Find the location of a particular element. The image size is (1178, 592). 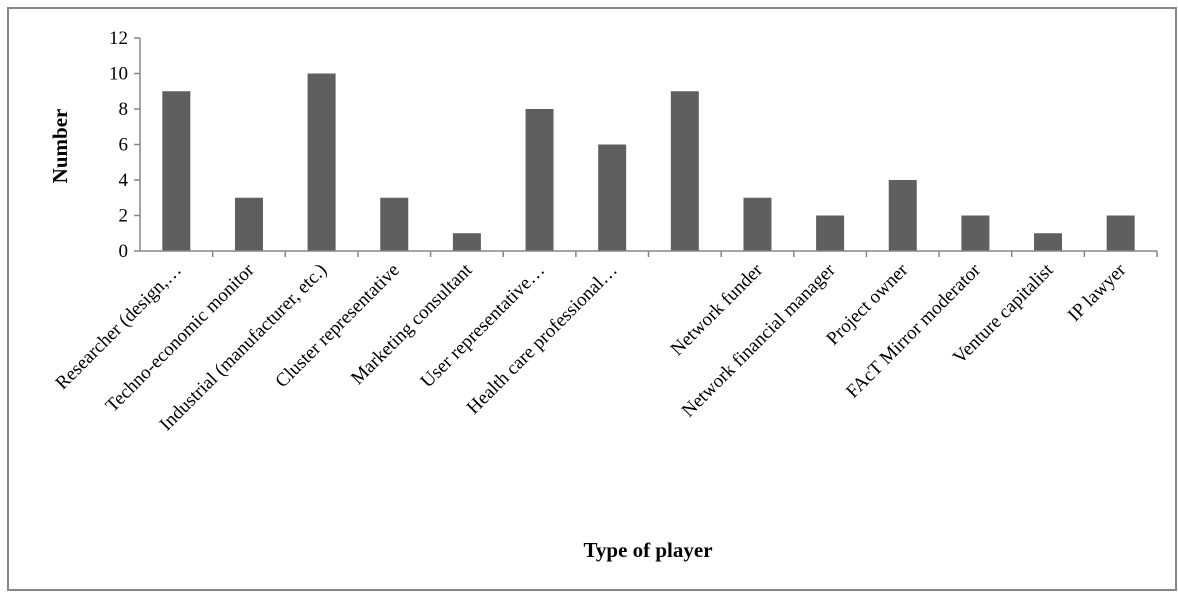

y-tick-label: 6 is located at coordinates (124, 145).